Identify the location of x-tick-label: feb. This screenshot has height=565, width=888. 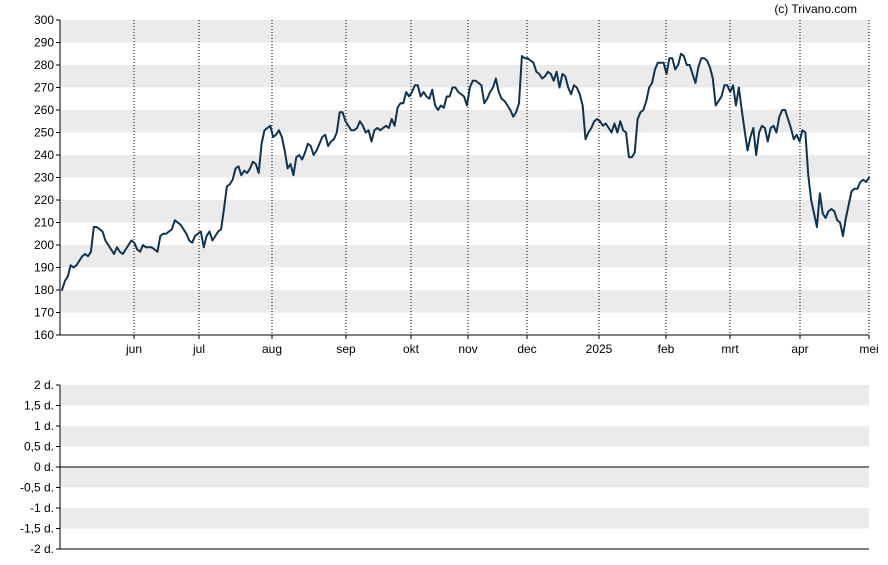
(666, 349).